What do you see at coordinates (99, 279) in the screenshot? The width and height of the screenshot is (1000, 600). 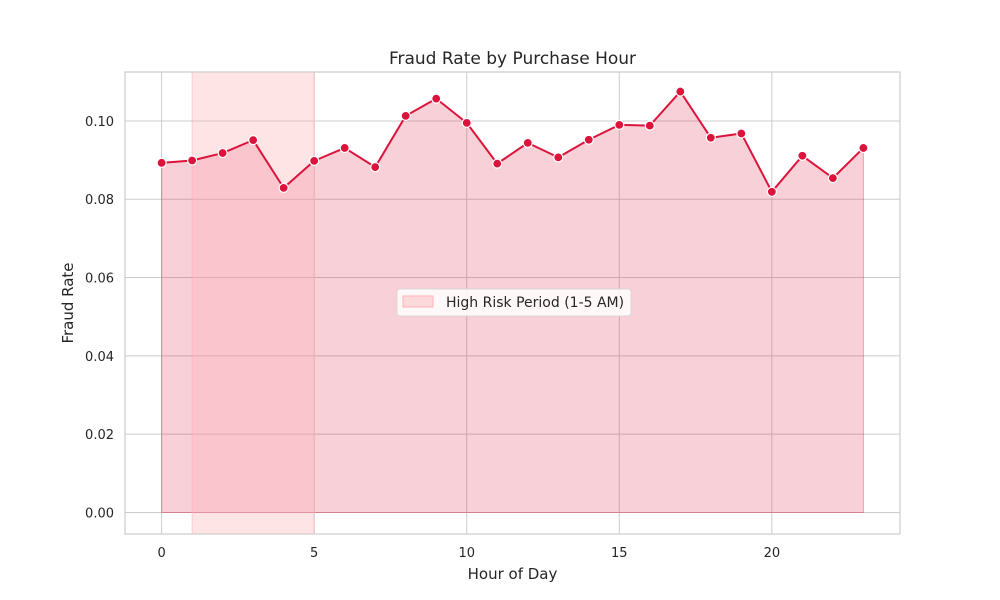 I see `y-tick-label: 0.06` at bounding box center [99, 279].